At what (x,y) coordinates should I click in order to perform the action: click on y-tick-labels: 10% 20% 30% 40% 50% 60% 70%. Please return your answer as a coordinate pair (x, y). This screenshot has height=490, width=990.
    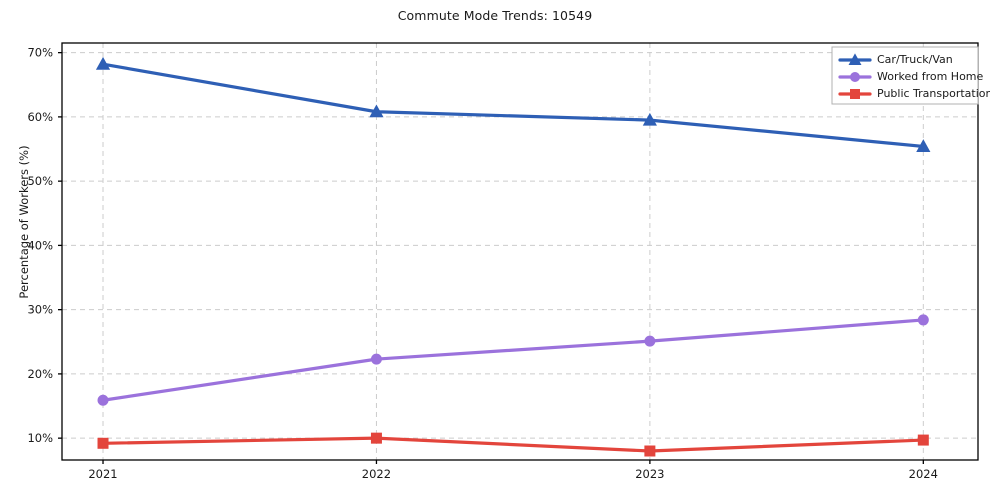
    Looking at the image, I should click on (40, 246).